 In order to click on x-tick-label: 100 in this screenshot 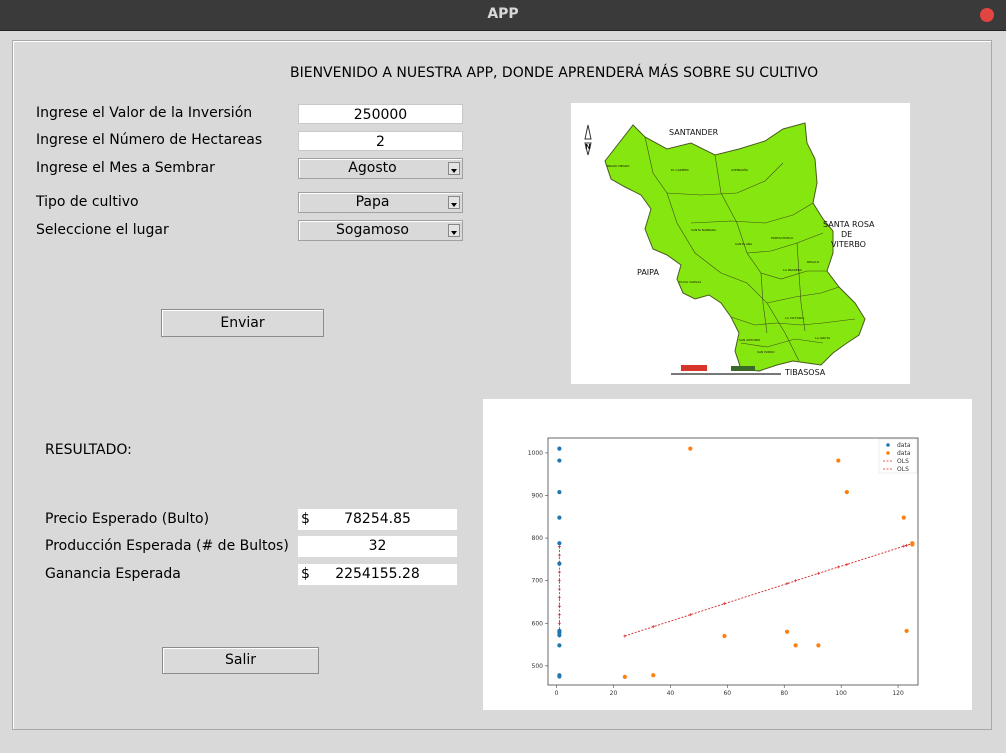, I will do `click(841, 693)`.